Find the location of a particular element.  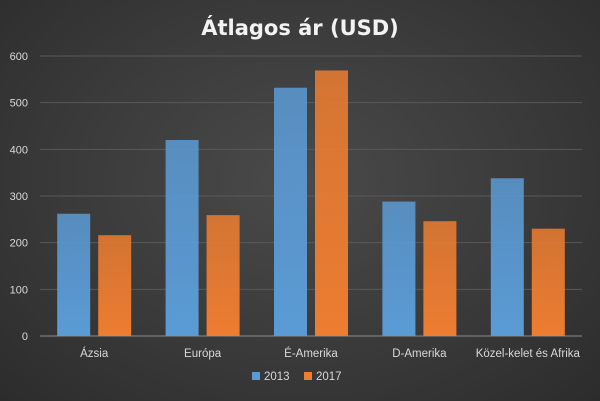

y-tick-label: 300 is located at coordinates (19, 197).